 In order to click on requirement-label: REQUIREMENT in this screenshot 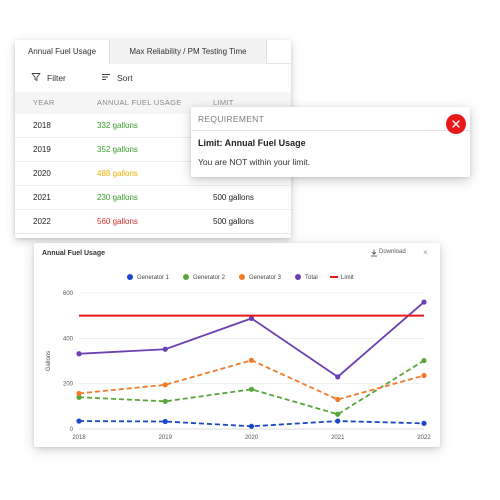, I will do `click(231, 119)`.